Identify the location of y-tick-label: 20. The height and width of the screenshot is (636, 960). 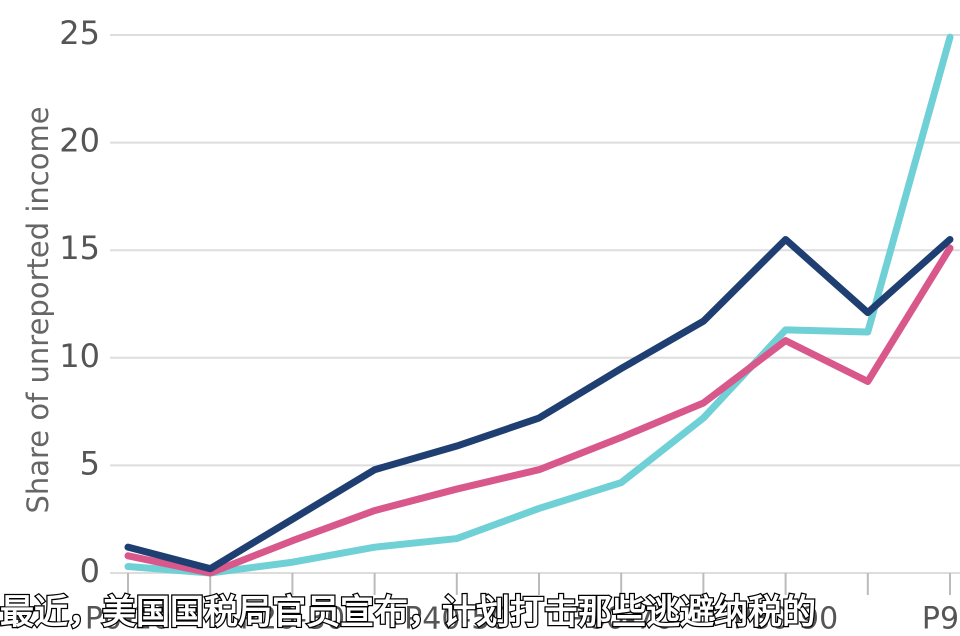
(79, 141).